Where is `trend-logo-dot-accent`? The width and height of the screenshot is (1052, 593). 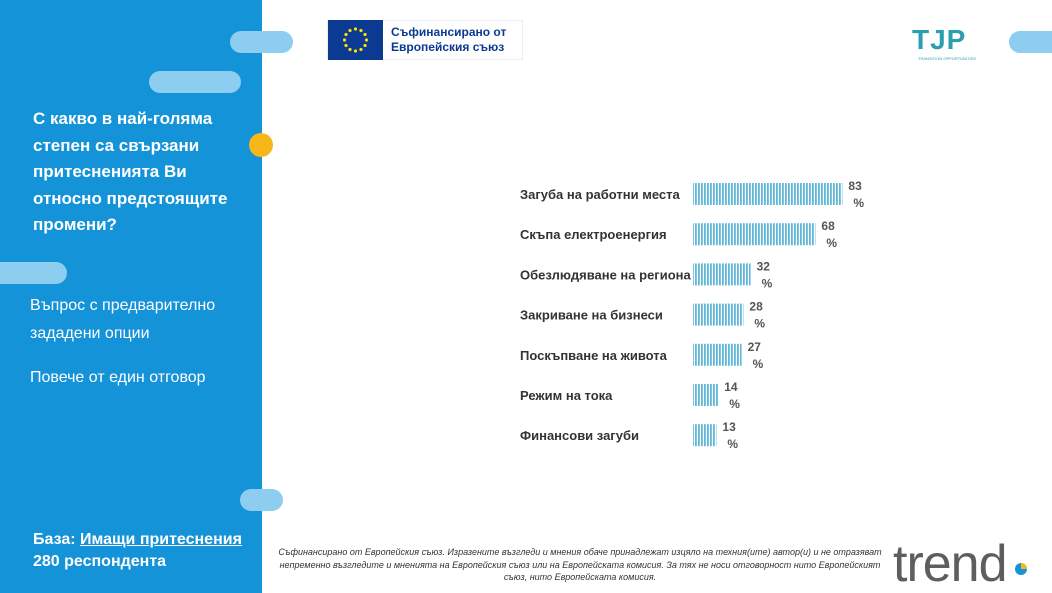
trend-logo-dot-accent is located at coordinates (1024, 566).